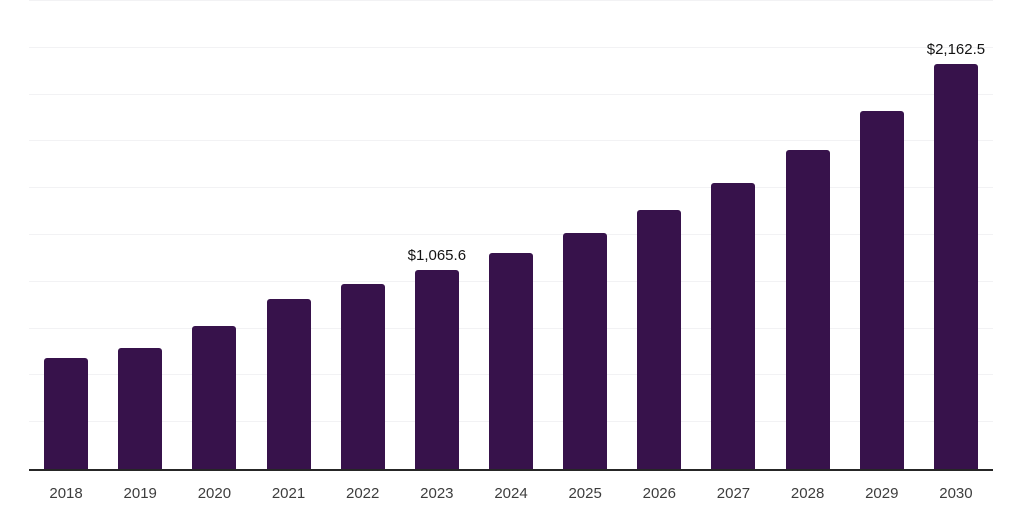 Image resolution: width=1024 pixels, height=512 pixels. What do you see at coordinates (140, 493) in the screenshot?
I see `x-tick-label-2019: 2019` at bounding box center [140, 493].